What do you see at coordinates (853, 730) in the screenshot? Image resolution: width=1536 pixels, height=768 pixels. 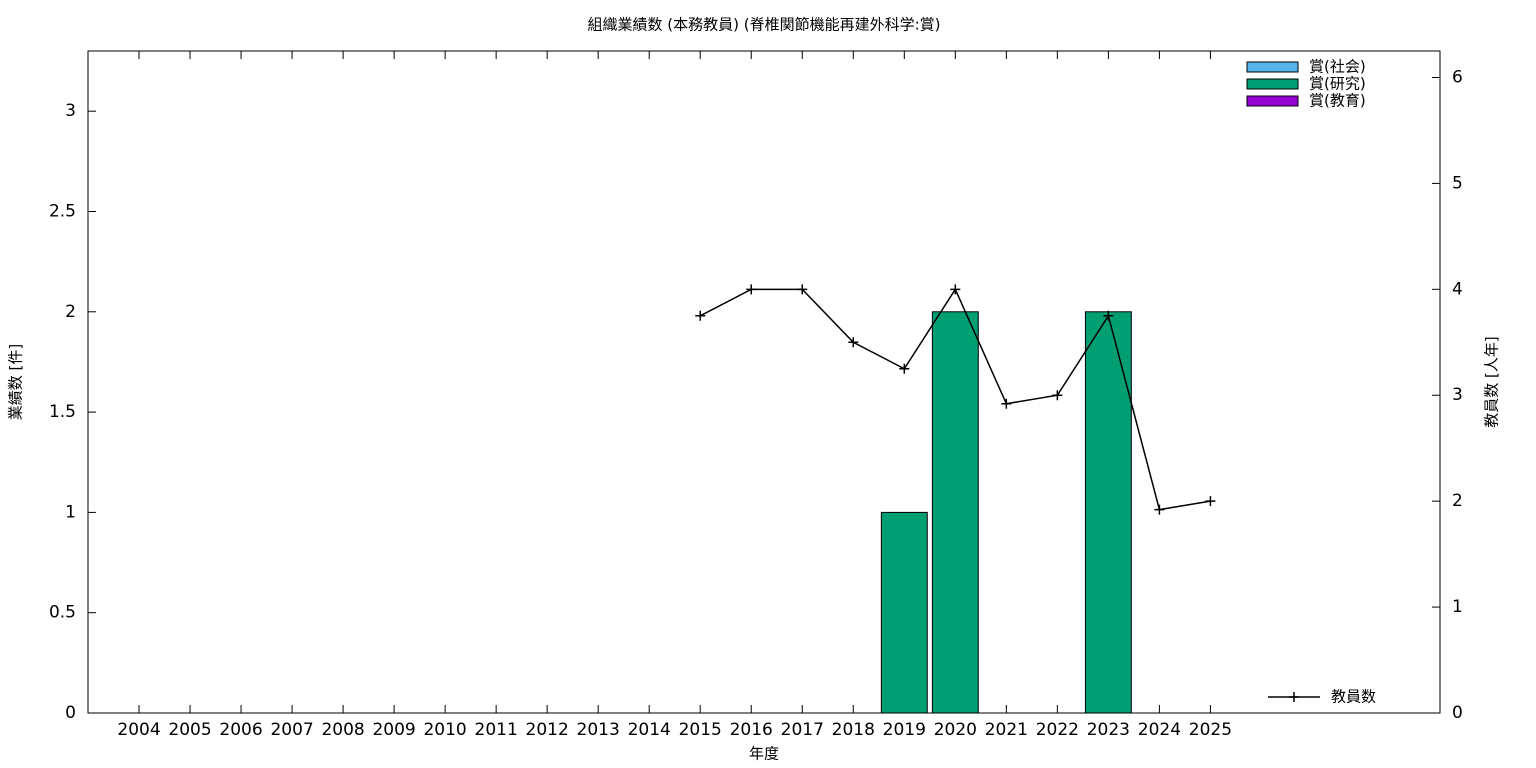 I see `x-tick-label: 2018` at bounding box center [853, 730].